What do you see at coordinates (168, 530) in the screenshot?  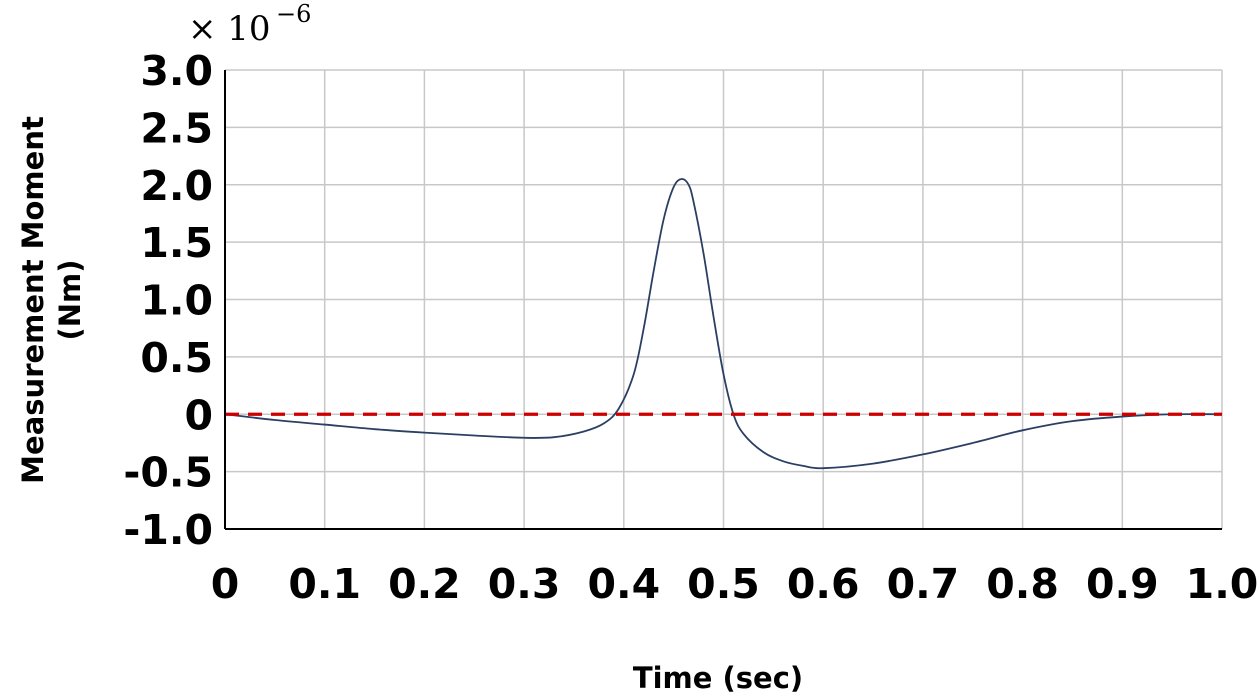 I see `y-tick-label: -1.0` at bounding box center [168, 530].